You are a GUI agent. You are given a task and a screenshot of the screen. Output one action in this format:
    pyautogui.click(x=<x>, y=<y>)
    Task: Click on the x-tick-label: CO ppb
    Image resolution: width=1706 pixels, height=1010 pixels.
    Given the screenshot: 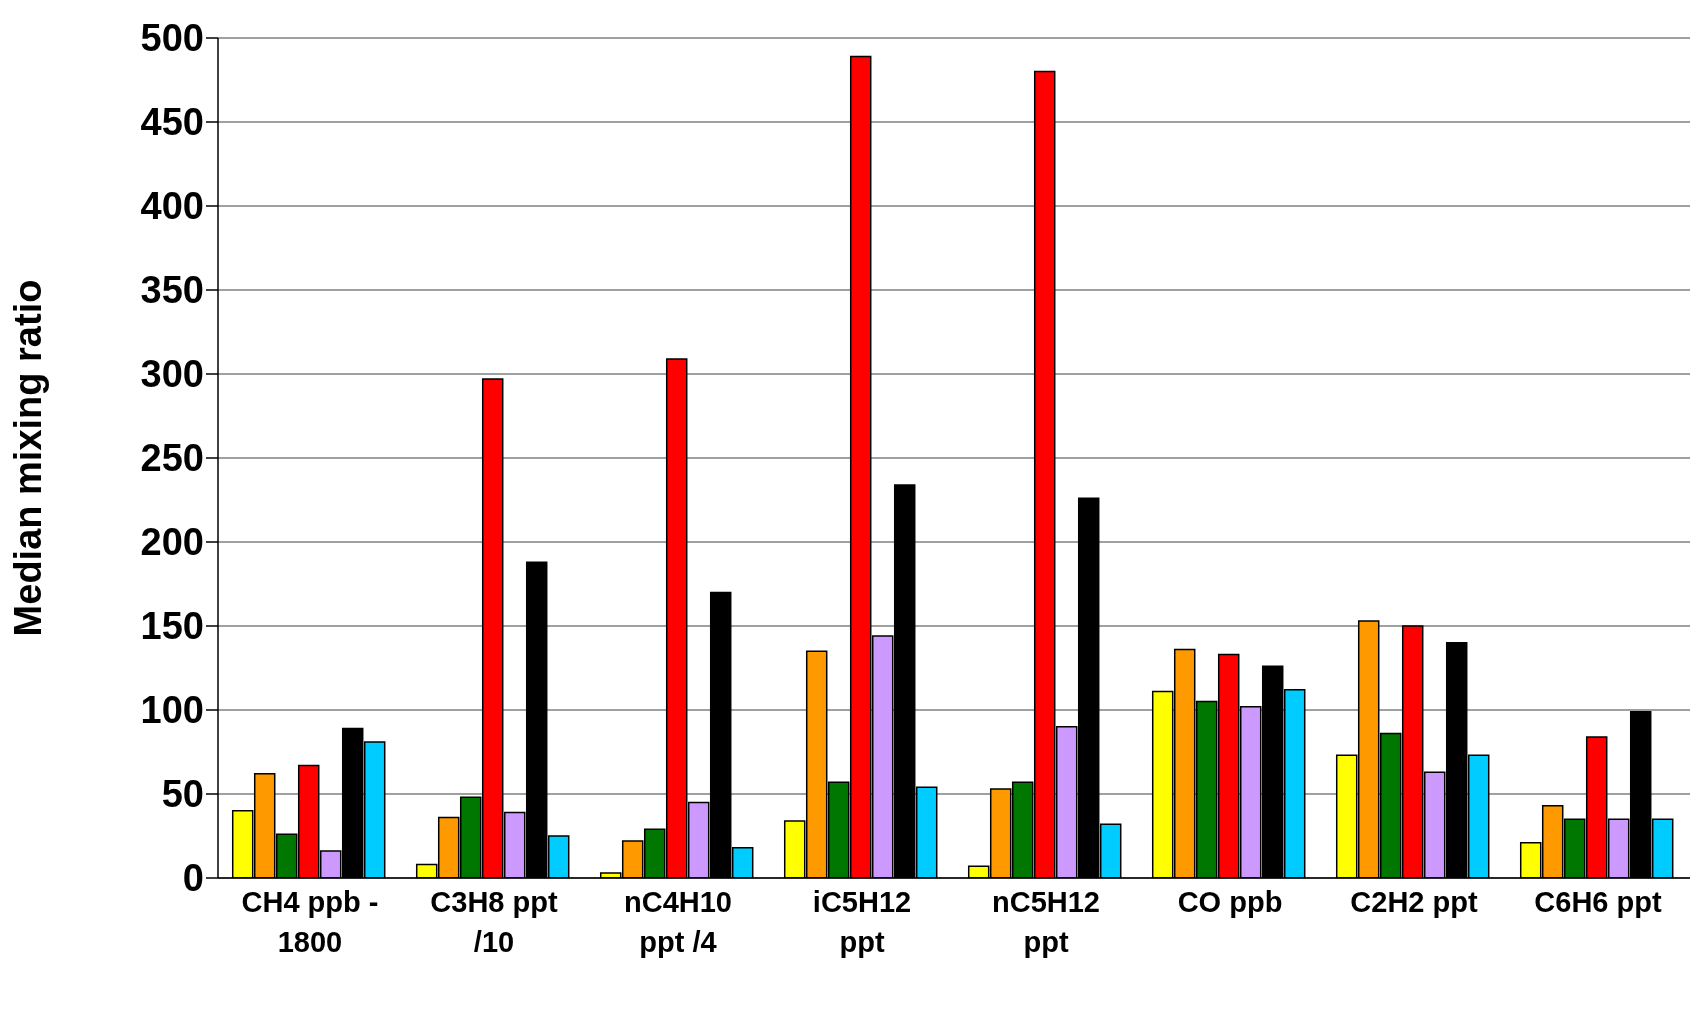 What is the action you would take?
    pyautogui.click(x=1230, y=902)
    